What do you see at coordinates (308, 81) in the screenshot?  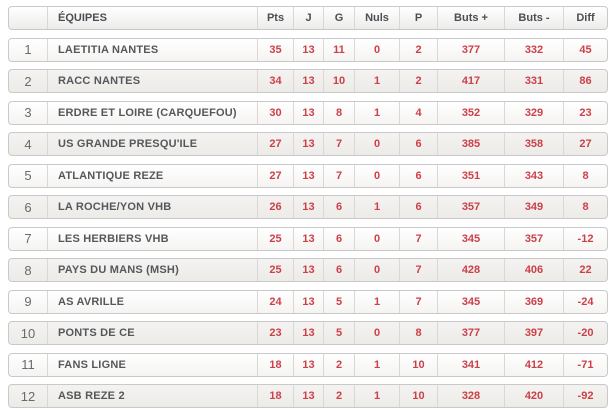 I see `table-row: 2 RACC NANTES 34 13 10 1 2 417 331 86` at bounding box center [308, 81].